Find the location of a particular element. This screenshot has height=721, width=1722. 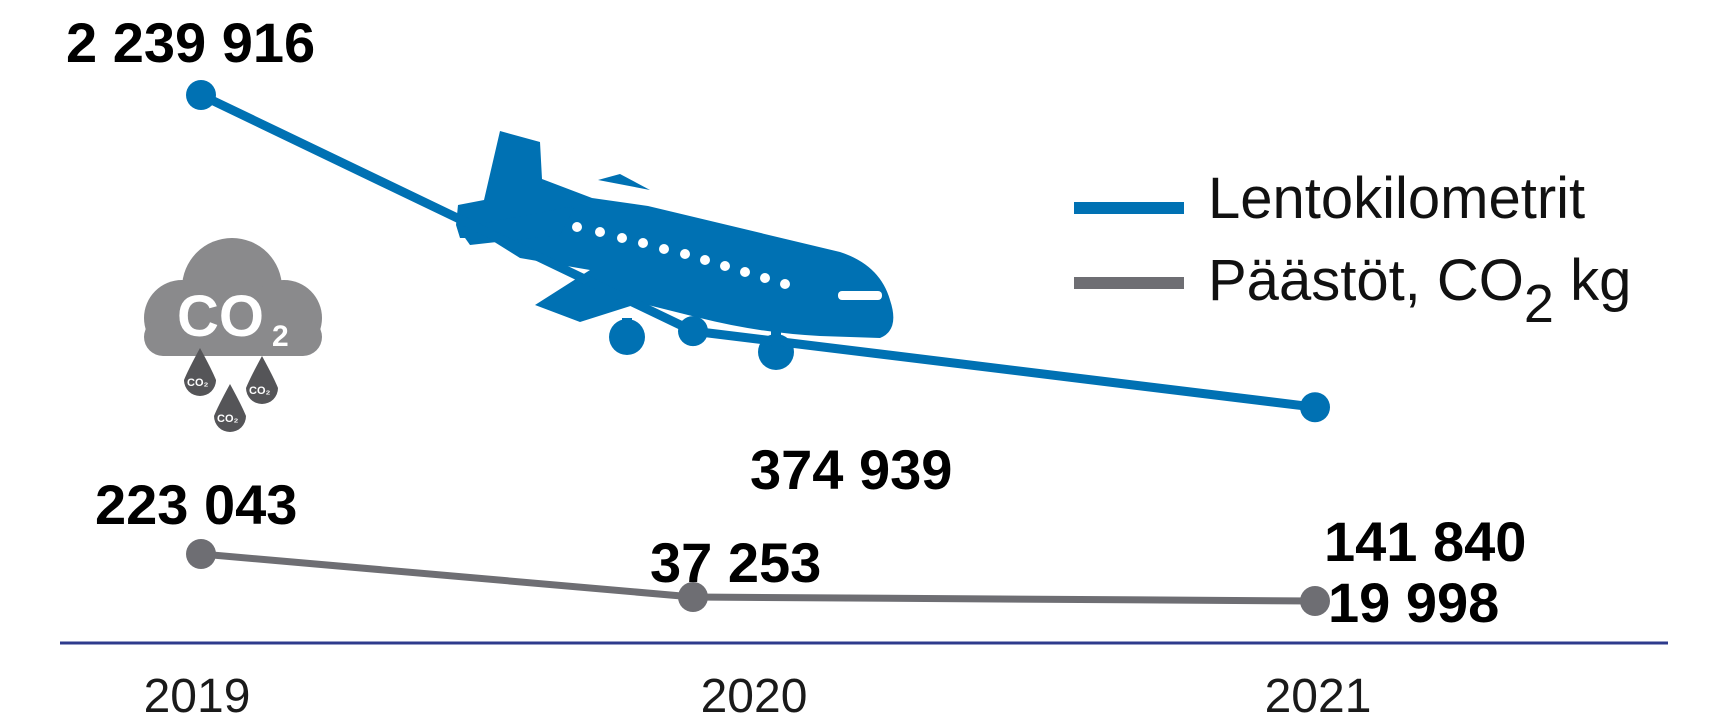

legend-label-paastot: Päästöt, CO2 kg is located at coordinates (1419, 291).